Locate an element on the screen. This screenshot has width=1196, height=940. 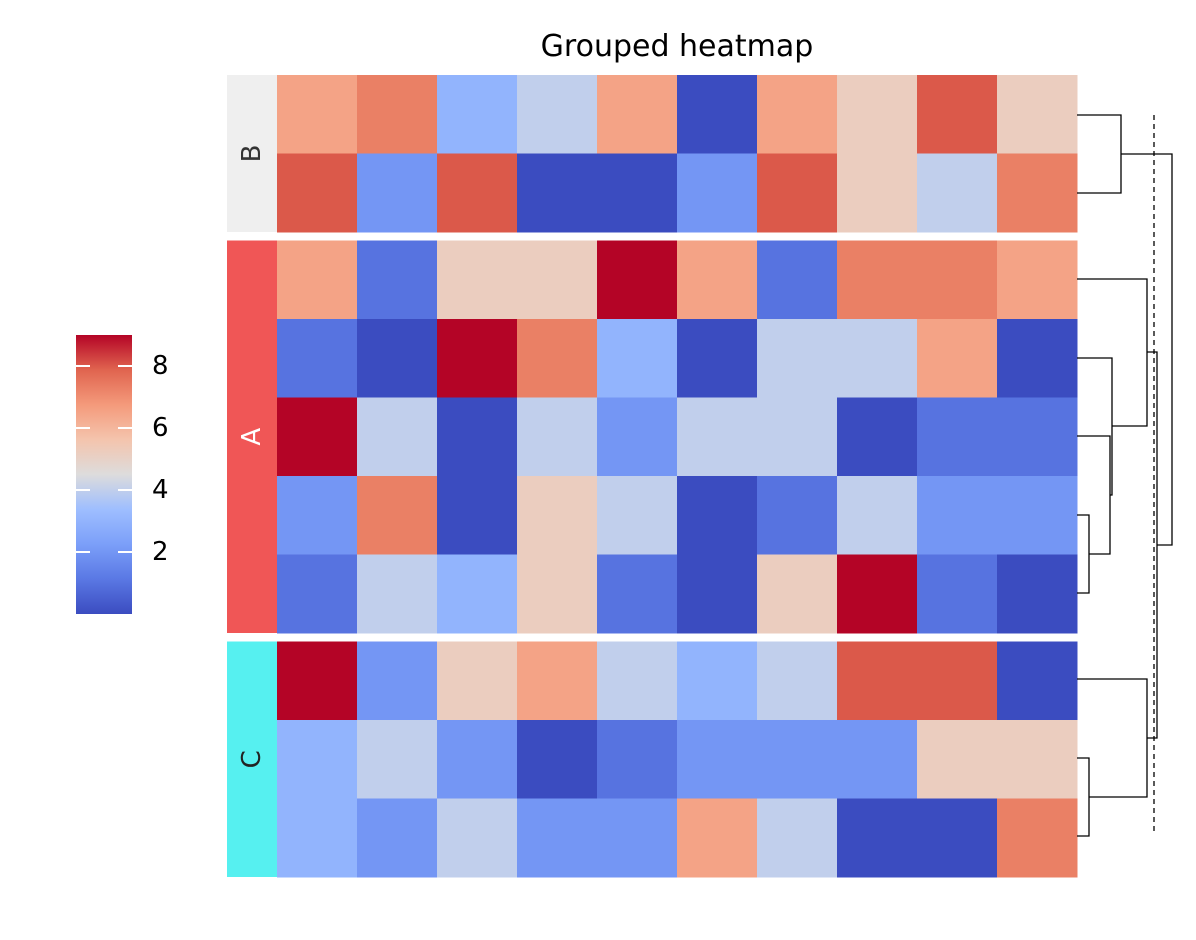
colorbar-tick-label: 8 is located at coordinates (160, 366).